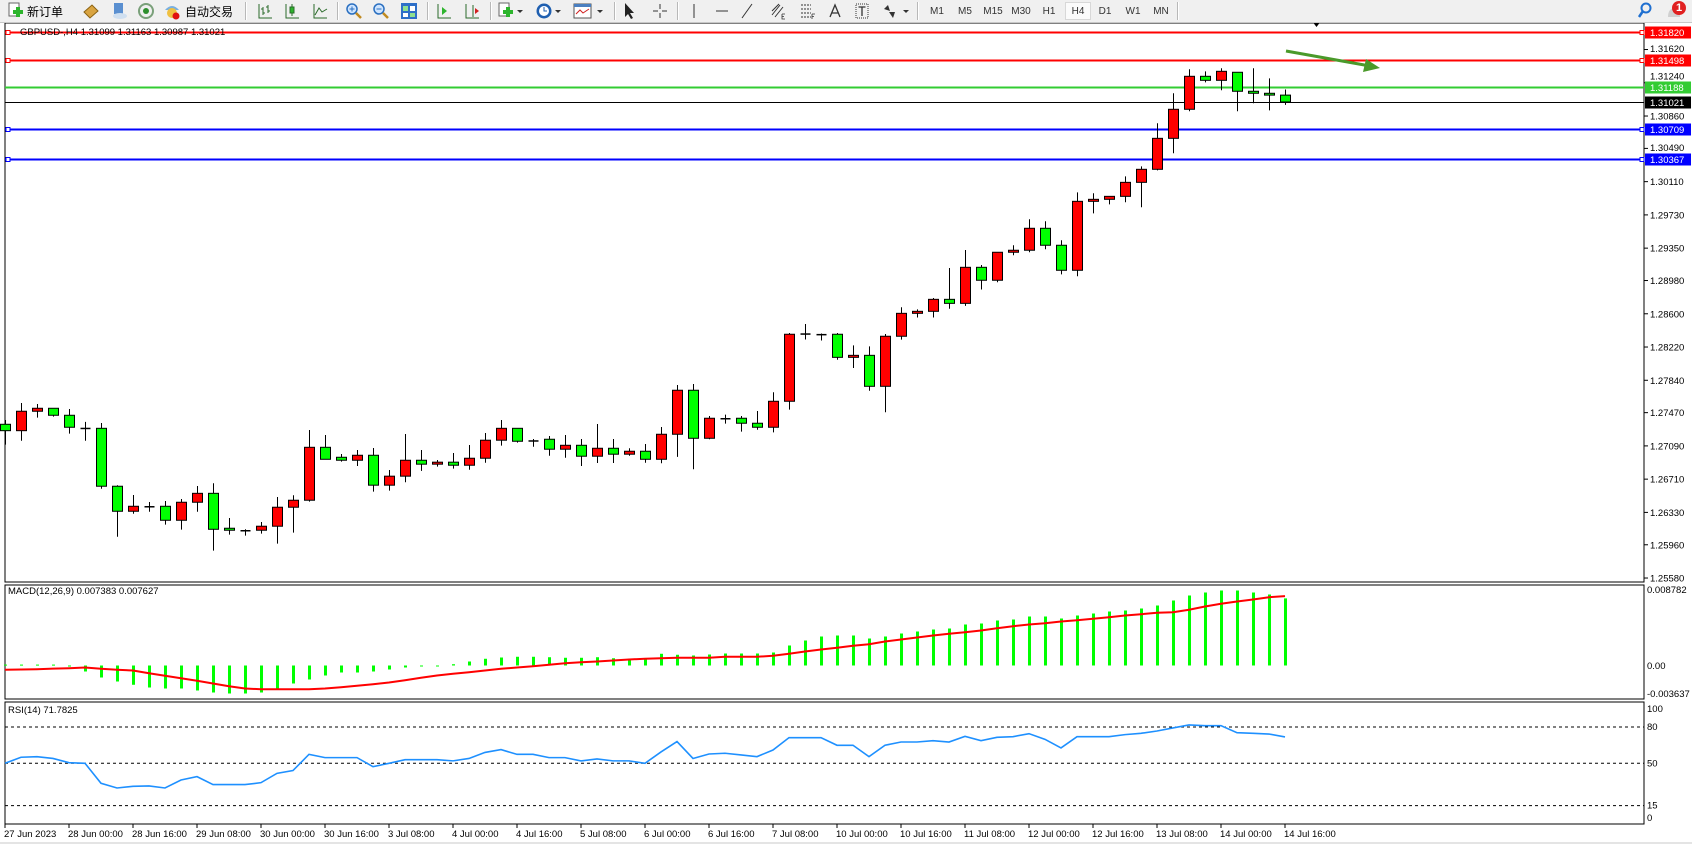 This screenshot has height=847, width=1692. I want to click on timeframe-m1: M1, so click(937, 11).